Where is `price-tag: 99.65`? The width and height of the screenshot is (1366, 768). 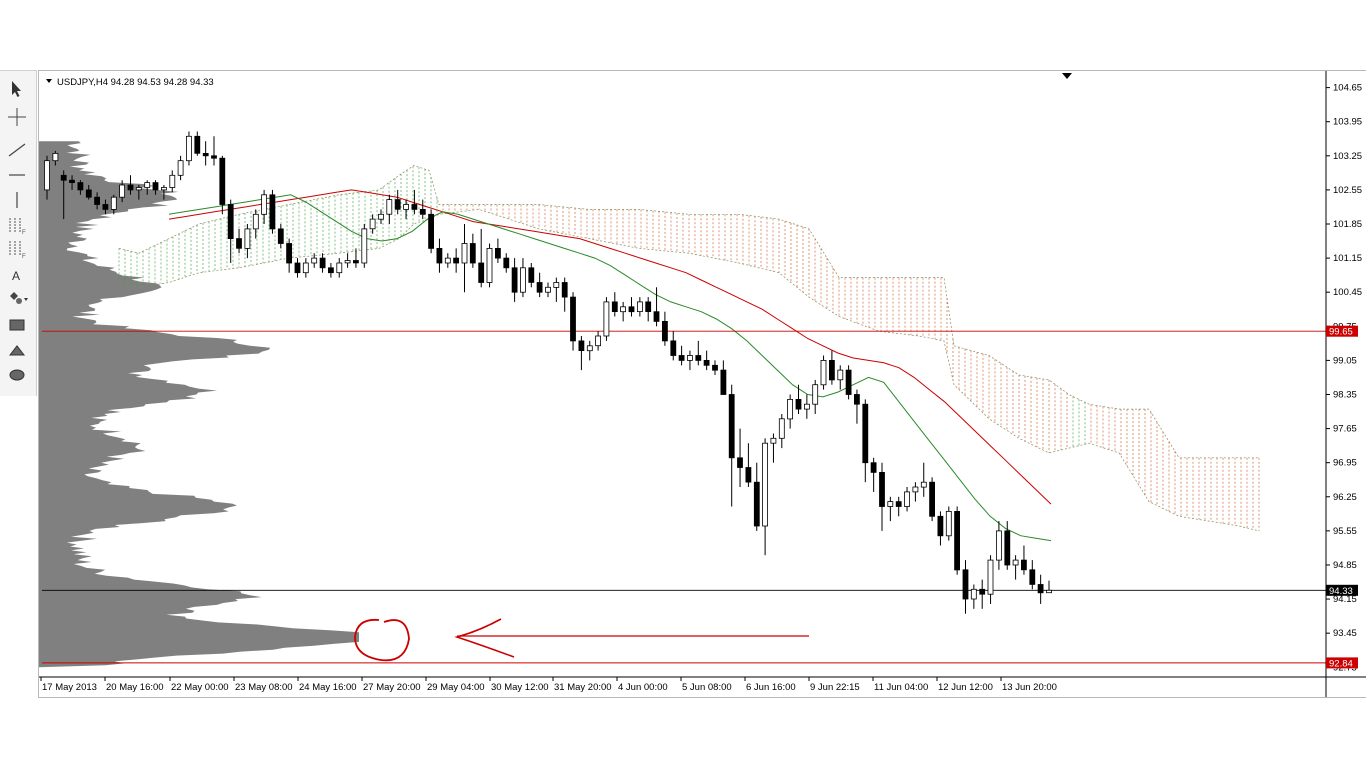
price-tag: 99.65 is located at coordinates (1342, 331).